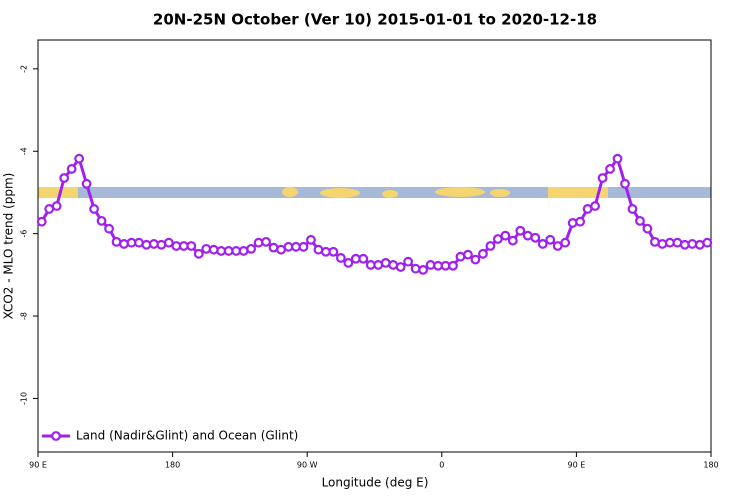 This screenshot has height=504, width=750. What do you see at coordinates (24, 398) in the screenshot?
I see `y-tick-label: -10` at bounding box center [24, 398].